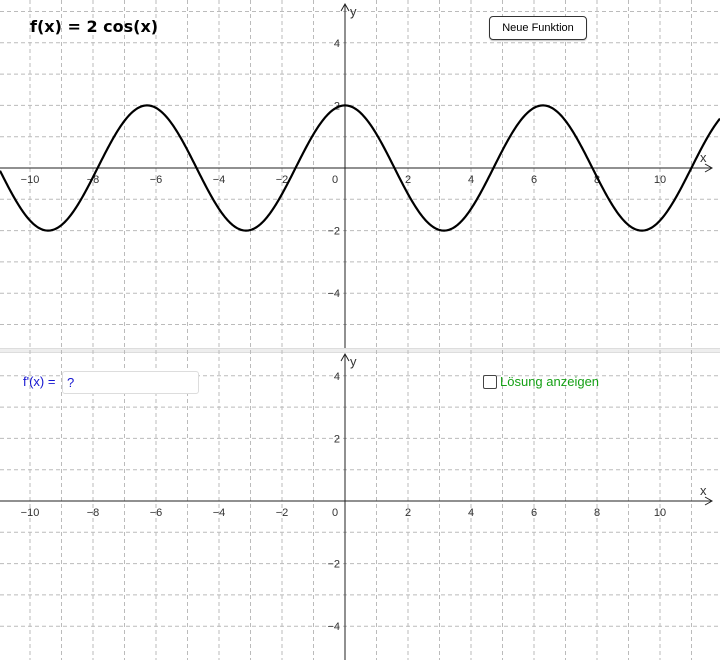 This screenshot has height=660, width=720. I want to click on function-title: f(x) = 2 cos(x), so click(94, 26).